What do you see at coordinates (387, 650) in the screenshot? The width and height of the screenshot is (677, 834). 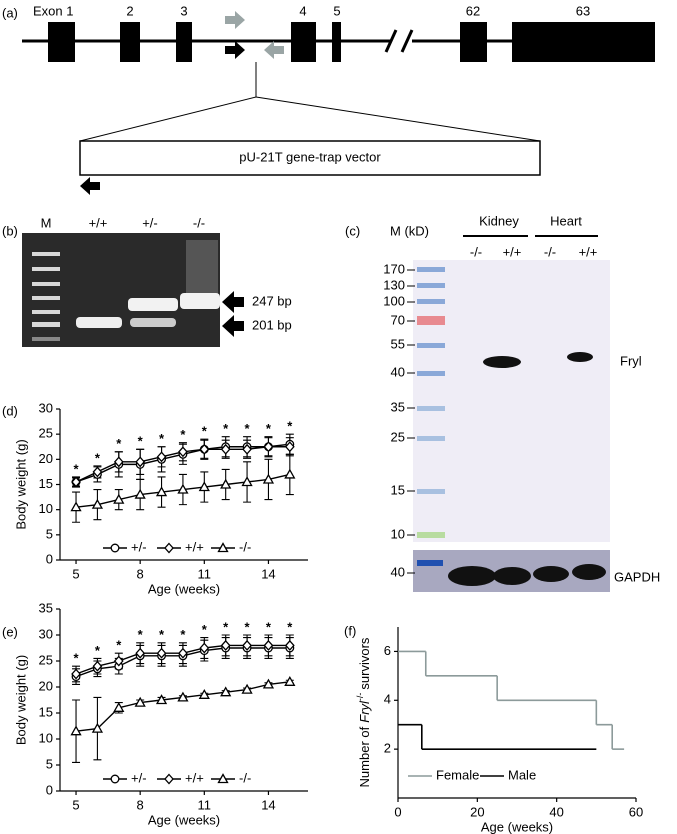 I see `y-tick-label: 6` at bounding box center [387, 650].